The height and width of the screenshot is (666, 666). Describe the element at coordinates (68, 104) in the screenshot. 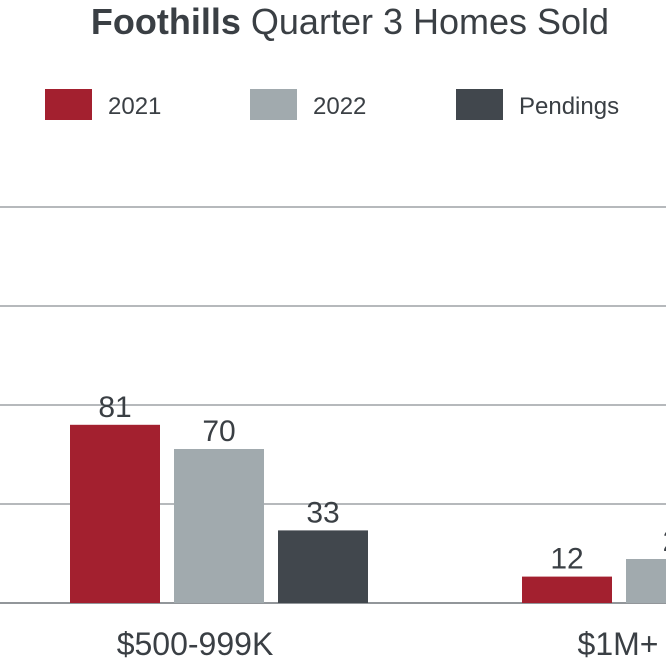

I see `legend-swatch-2021` at that location.